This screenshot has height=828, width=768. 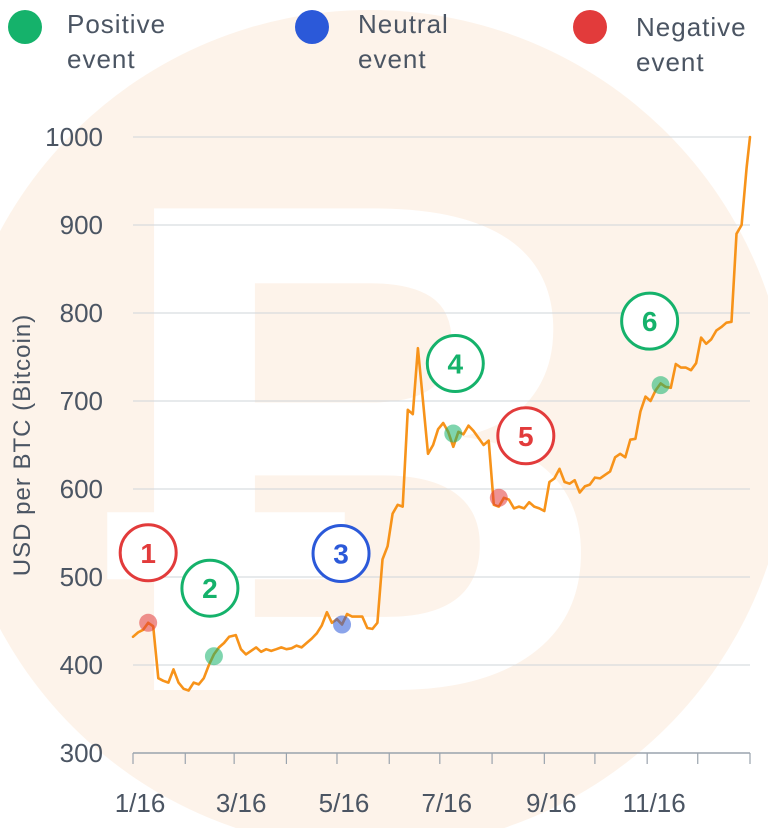 I want to click on y-tick-label: 900, so click(x=81, y=225).